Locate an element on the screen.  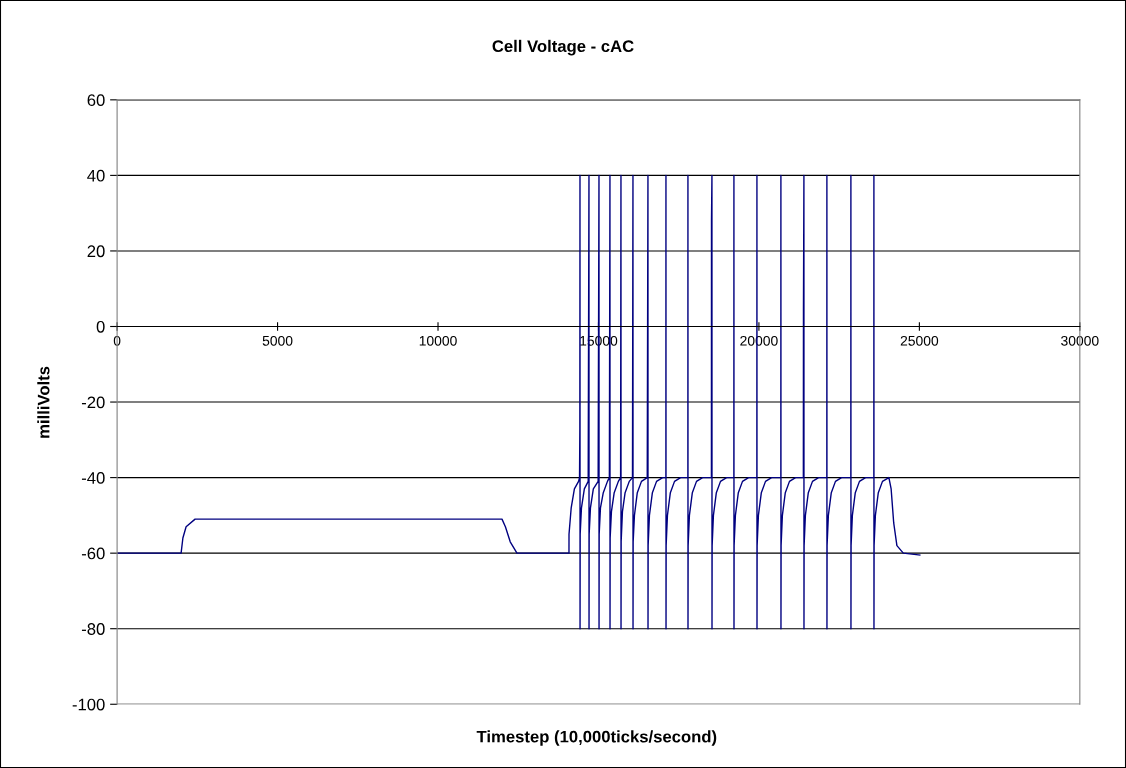
y-tick-label: 0 is located at coordinates (100, 326).